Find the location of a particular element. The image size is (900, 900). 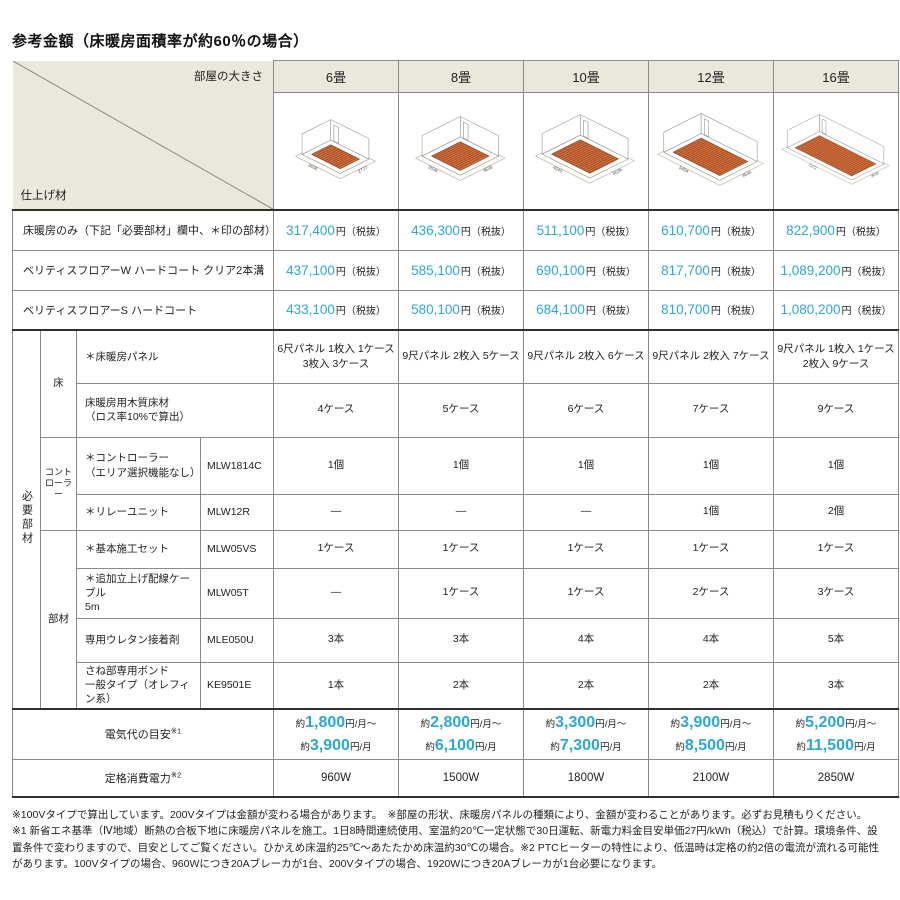

rated-power-label: 定格消費電力※2 is located at coordinates (143, 778).